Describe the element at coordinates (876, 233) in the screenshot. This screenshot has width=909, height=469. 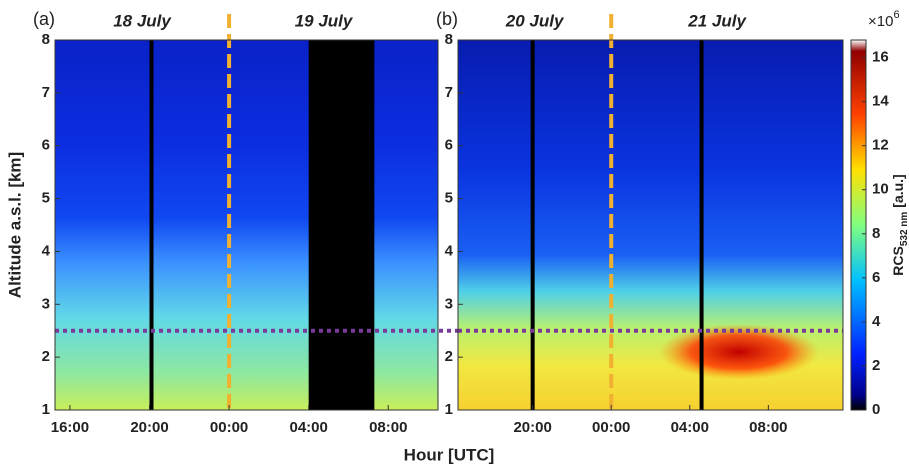
I see `colorbar-tick-label: 8` at that location.